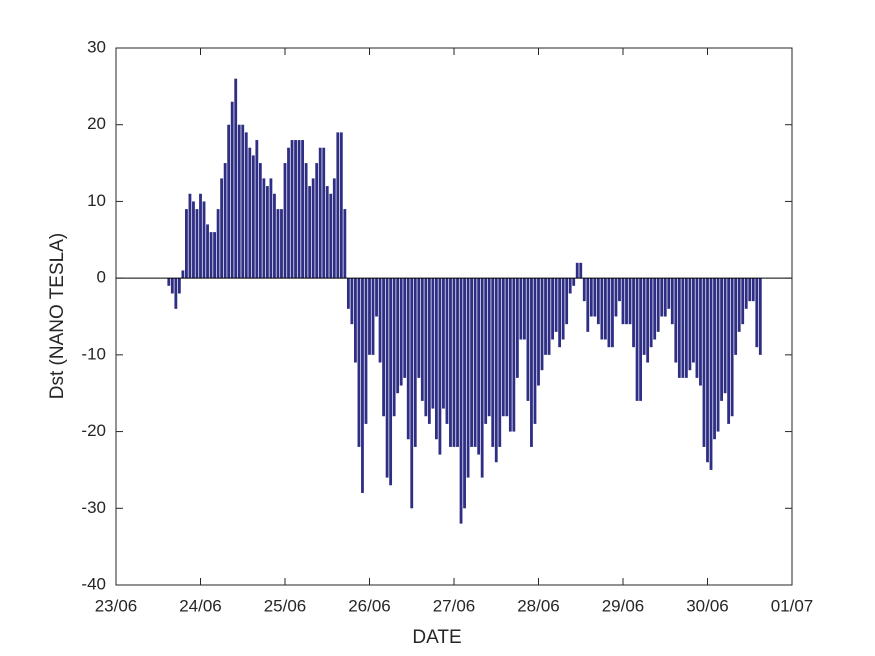 Image resolution: width=875 pixels, height=656 pixels. I want to click on x-tick-label: 23/06, so click(116, 605).